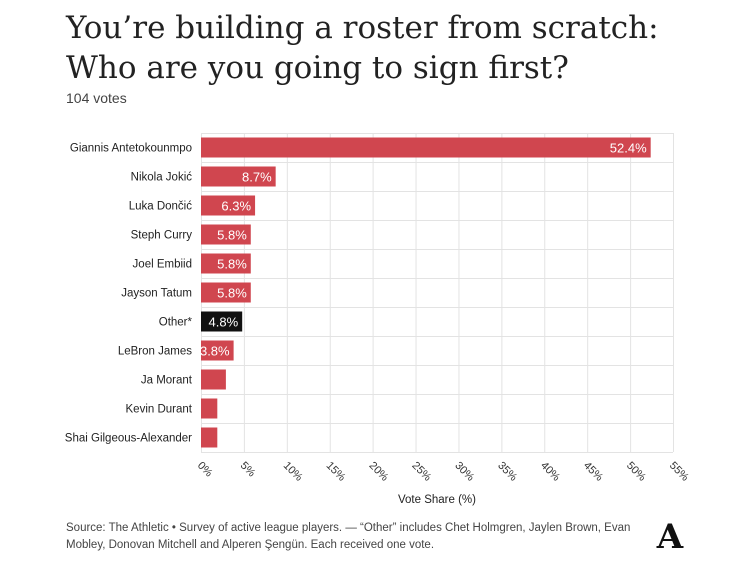 This screenshot has width=750, height=579. I want to click on x-tick-label: 50%, so click(636, 472).